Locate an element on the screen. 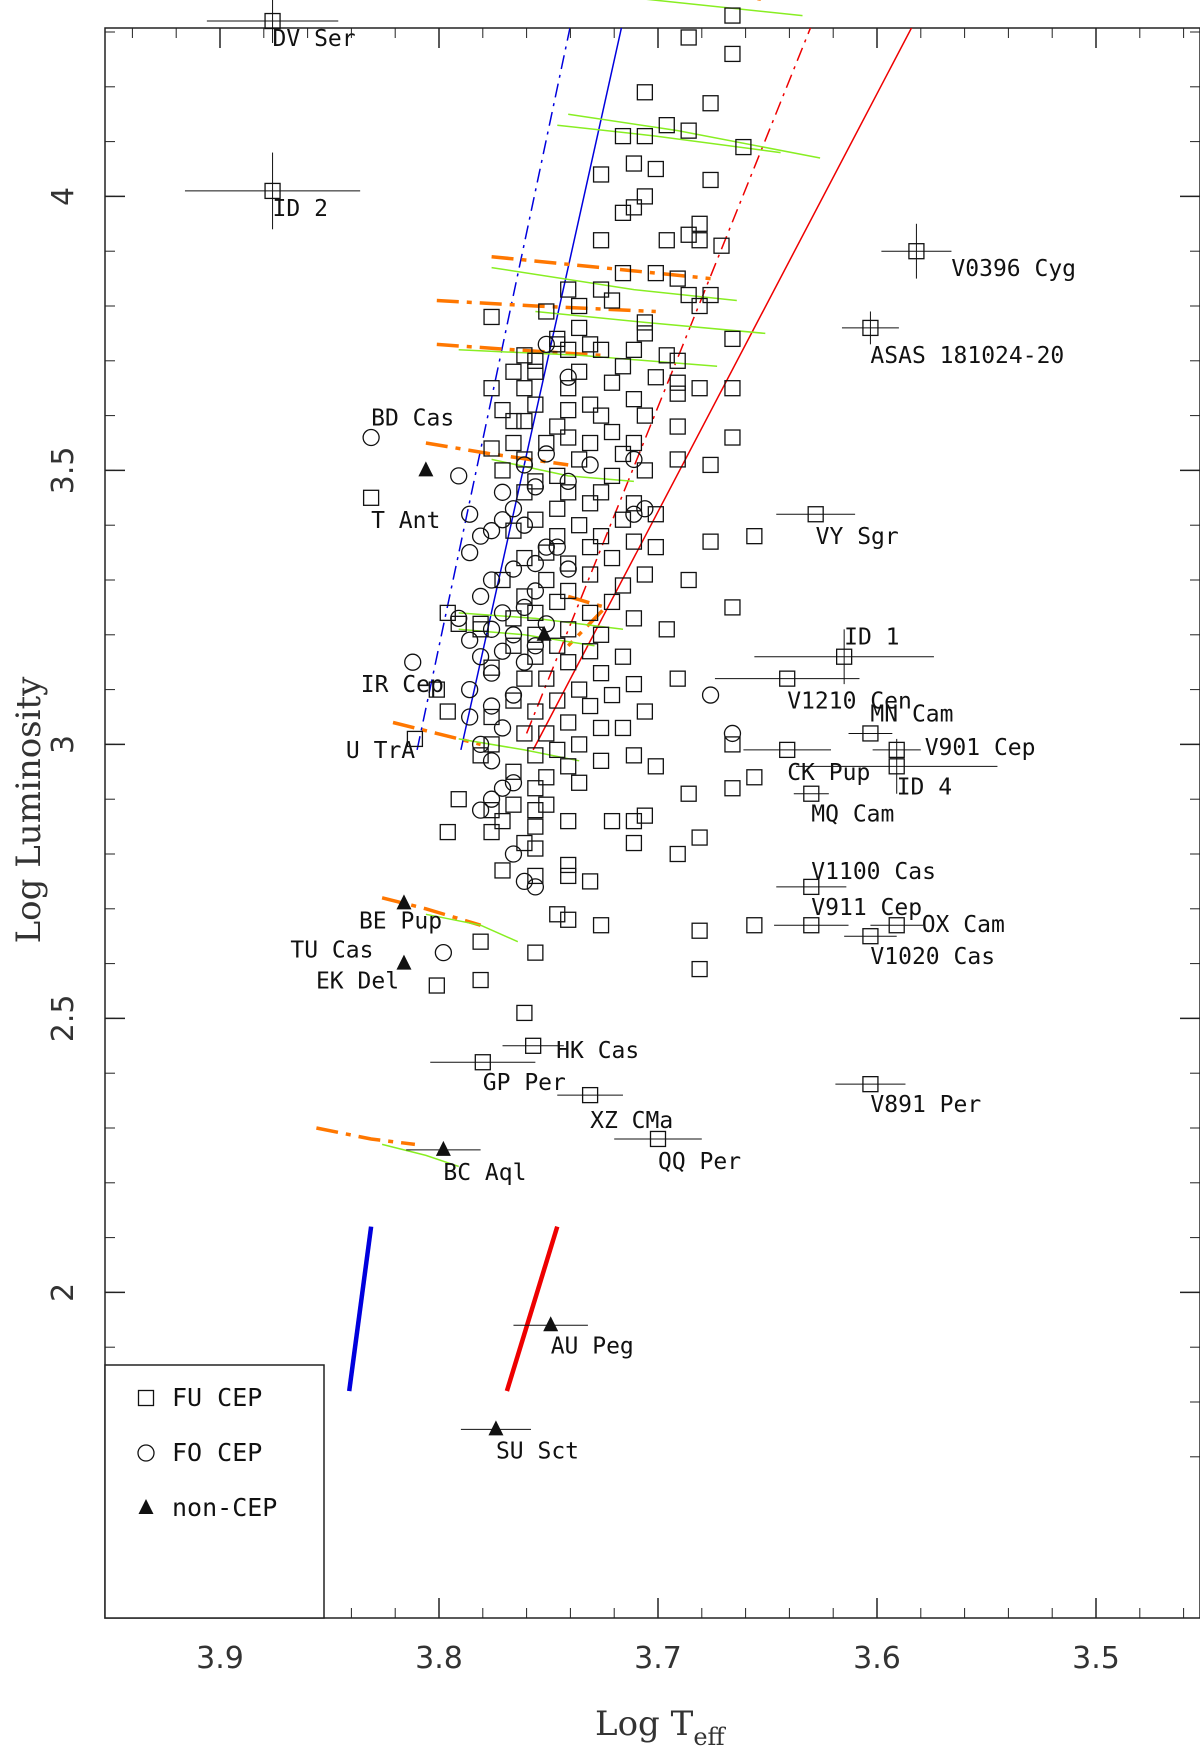  star-label-qq-per: QQ Per is located at coordinates (699, 1162).